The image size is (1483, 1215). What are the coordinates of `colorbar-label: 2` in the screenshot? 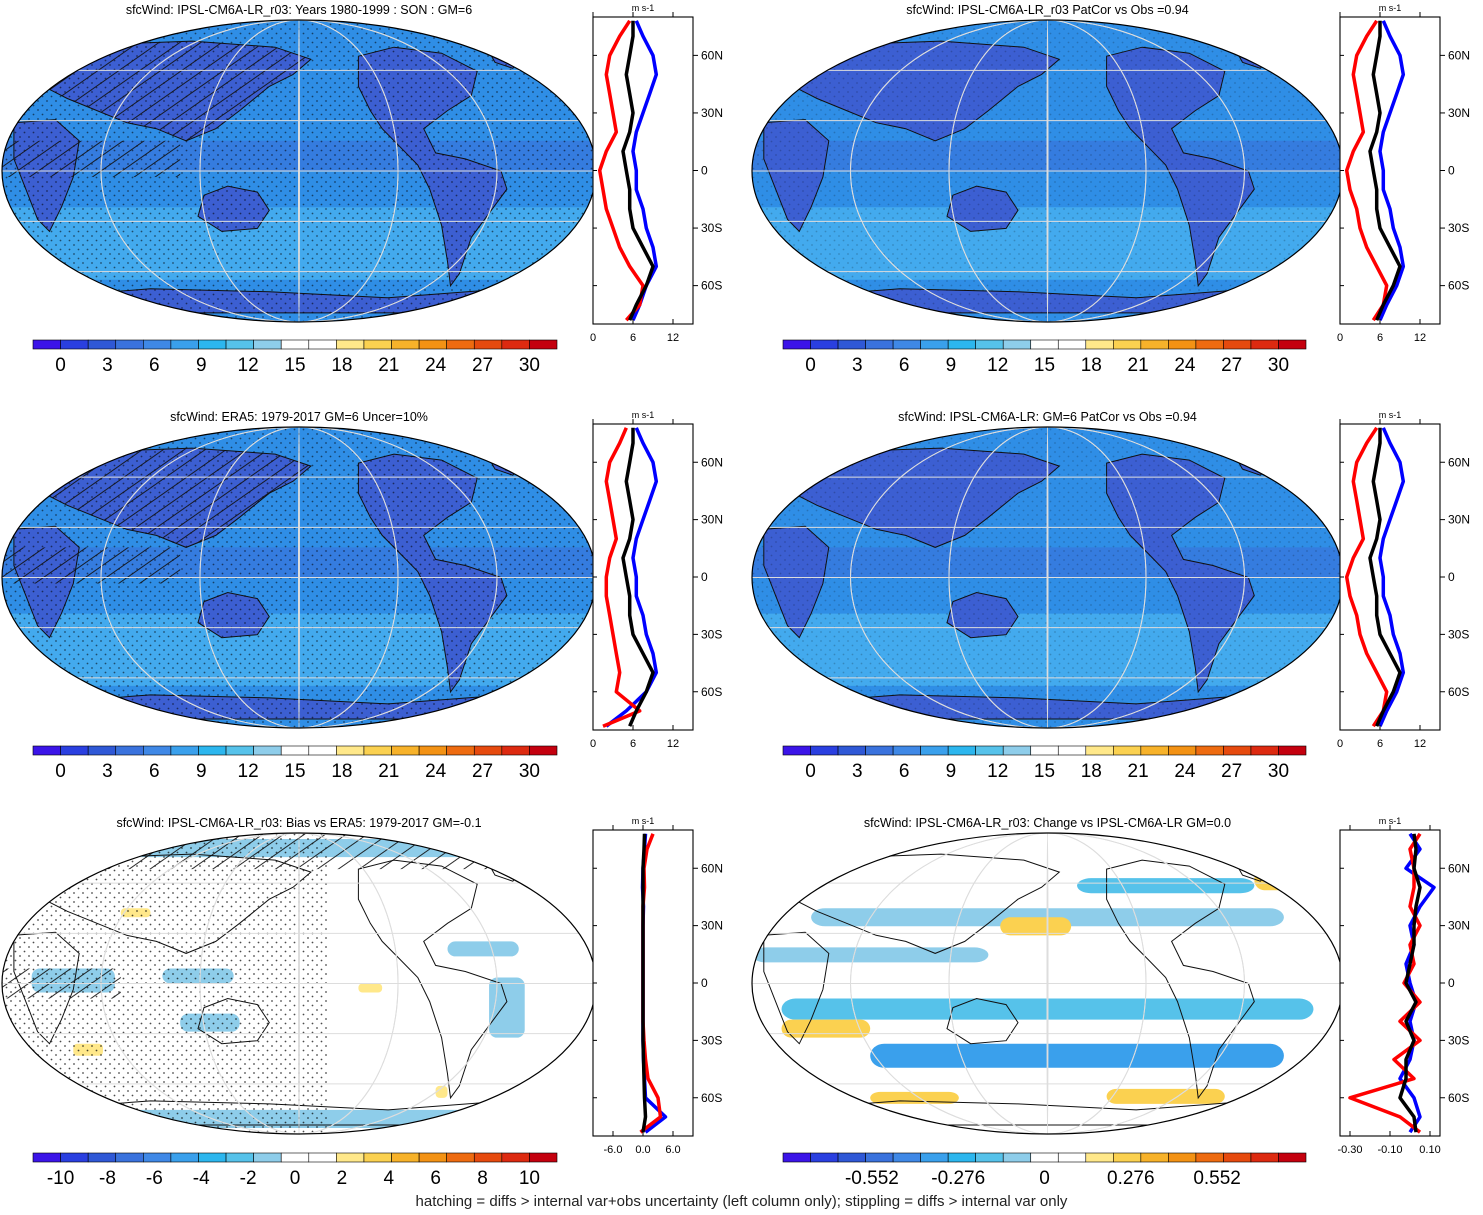 It's located at (342, 1178).